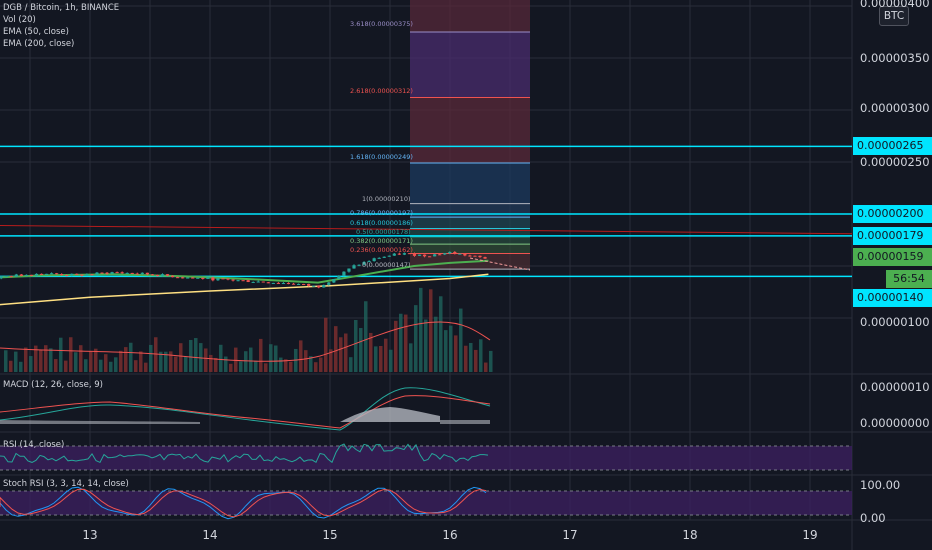  I want to click on currency-badge: BTC, so click(894, 16).